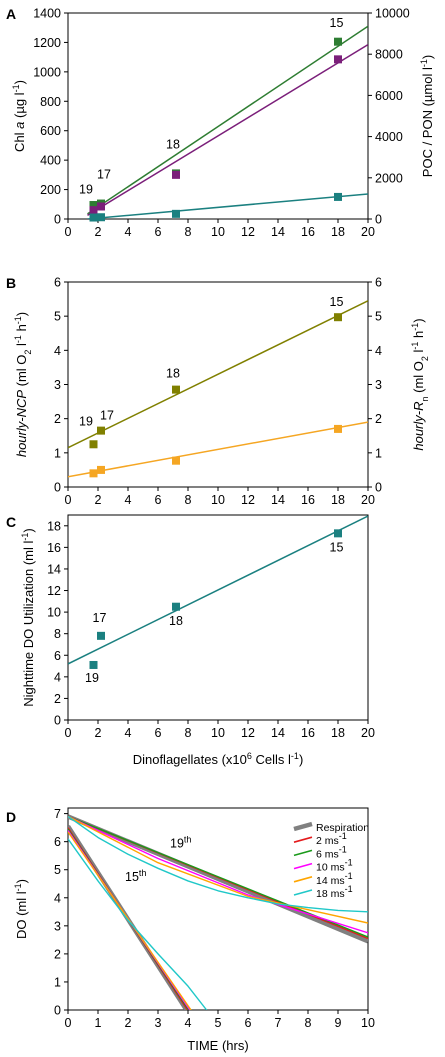 The width and height of the screenshot is (445, 1057). I want to click on x-tick-label: 10, so click(218, 500).